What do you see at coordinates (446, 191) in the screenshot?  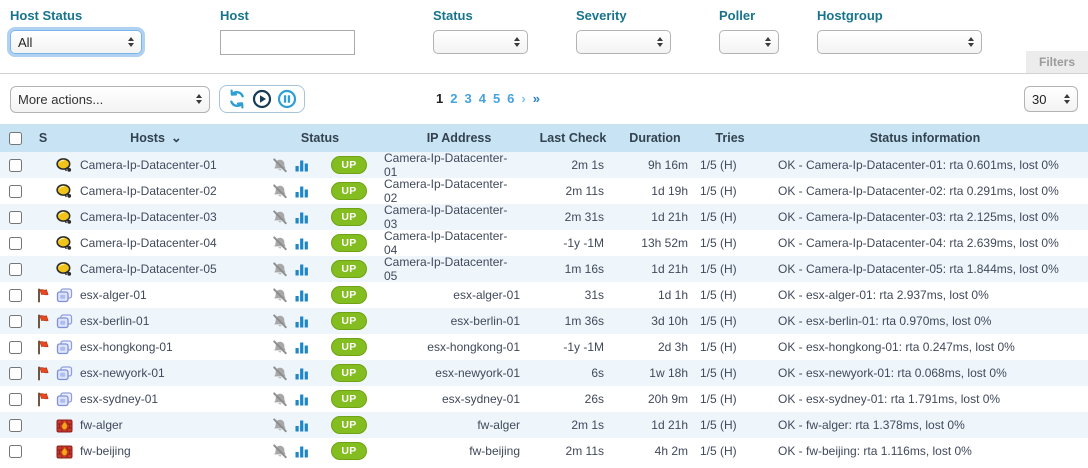 I see `ip-address-cell: Camera-Ip-Datacenter-02` at bounding box center [446, 191].